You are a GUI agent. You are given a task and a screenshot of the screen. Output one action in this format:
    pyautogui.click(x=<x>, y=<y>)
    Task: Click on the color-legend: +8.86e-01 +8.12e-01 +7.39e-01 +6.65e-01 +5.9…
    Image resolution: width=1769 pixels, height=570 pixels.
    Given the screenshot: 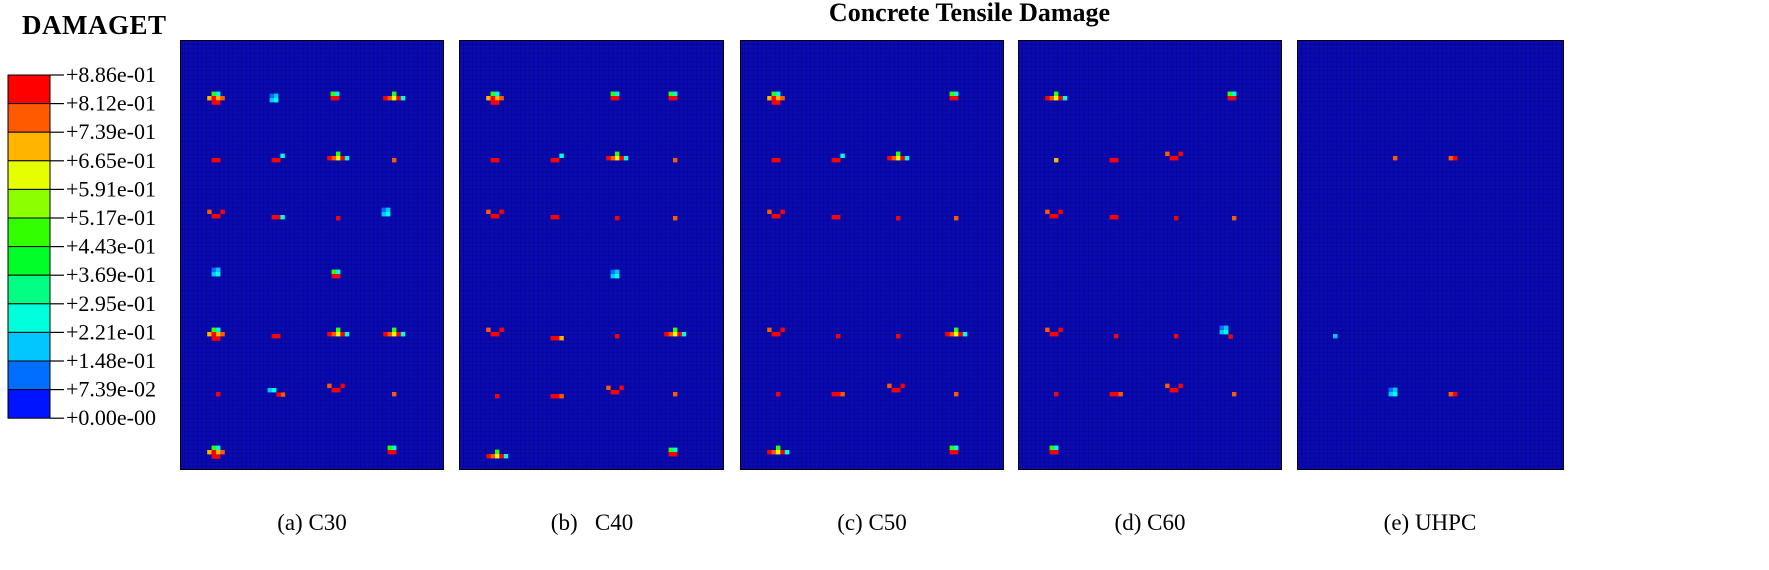 What is the action you would take?
    pyautogui.click(x=81, y=243)
    